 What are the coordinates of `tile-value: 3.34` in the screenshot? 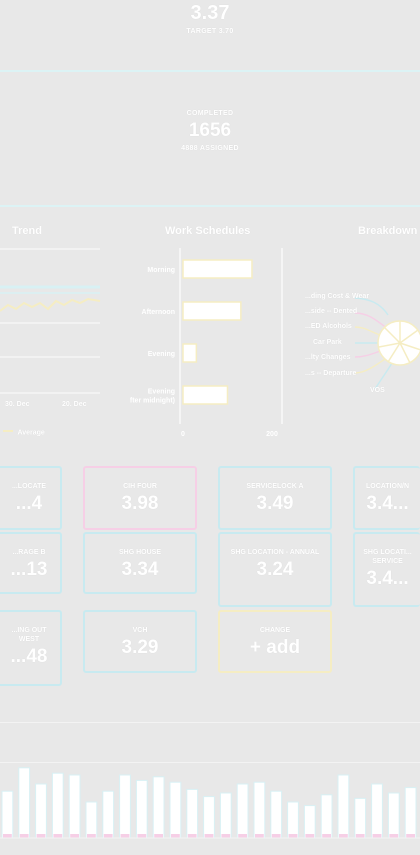 It's located at (140, 569).